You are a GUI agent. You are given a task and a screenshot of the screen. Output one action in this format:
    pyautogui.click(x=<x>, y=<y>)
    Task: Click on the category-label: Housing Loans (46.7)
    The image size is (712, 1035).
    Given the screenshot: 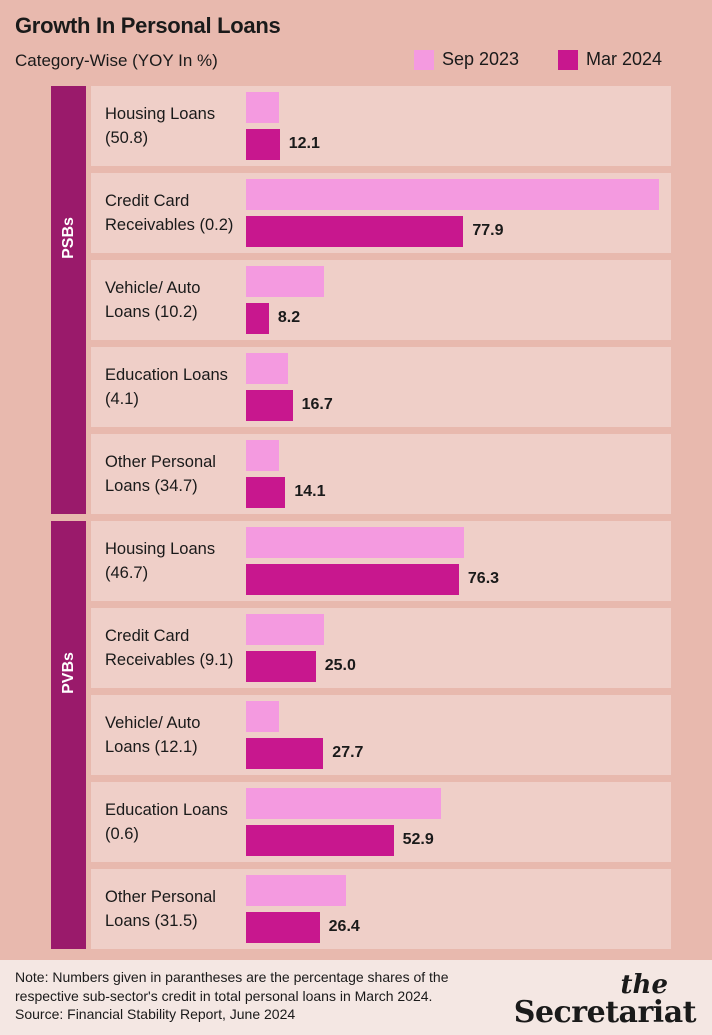 What is the action you would take?
    pyautogui.click(x=160, y=561)
    